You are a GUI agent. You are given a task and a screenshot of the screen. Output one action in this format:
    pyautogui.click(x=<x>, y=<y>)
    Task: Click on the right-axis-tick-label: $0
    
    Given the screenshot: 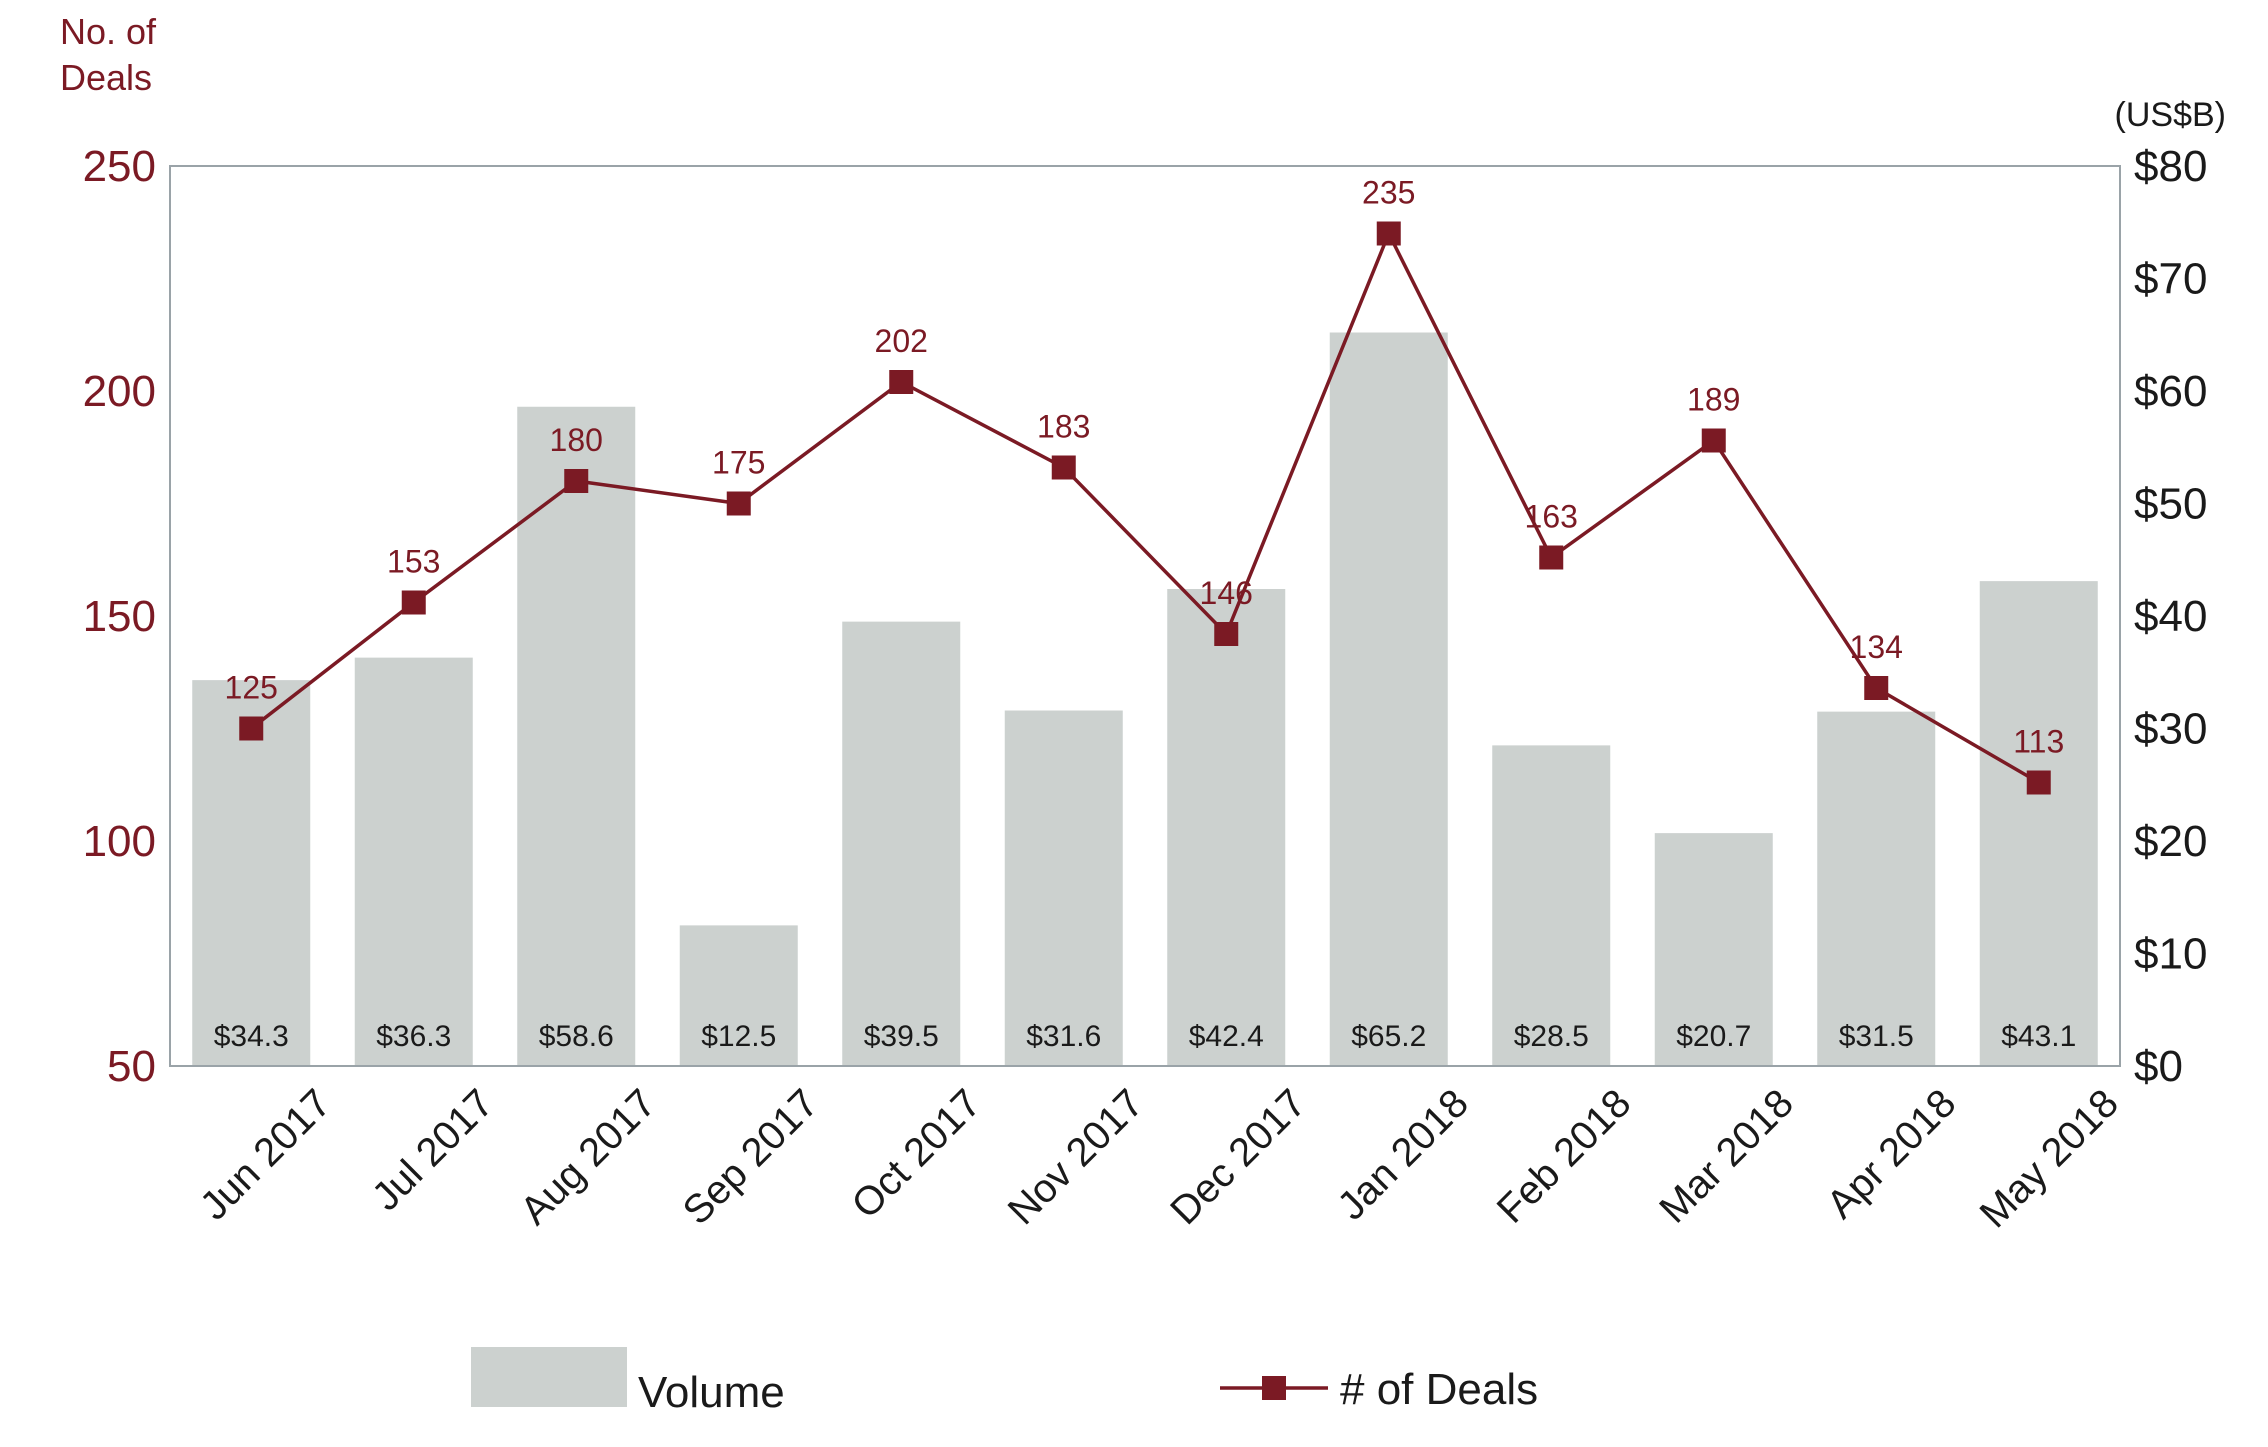 What is the action you would take?
    pyautogui.click(x=2158, y=1066)
    